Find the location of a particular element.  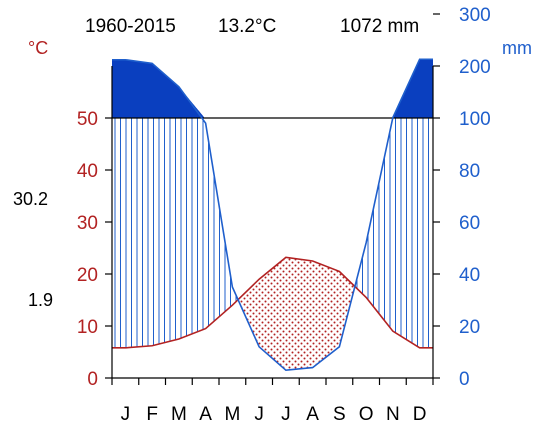

precipitation-tick-label: 100 is located at coordinates (475, 119).